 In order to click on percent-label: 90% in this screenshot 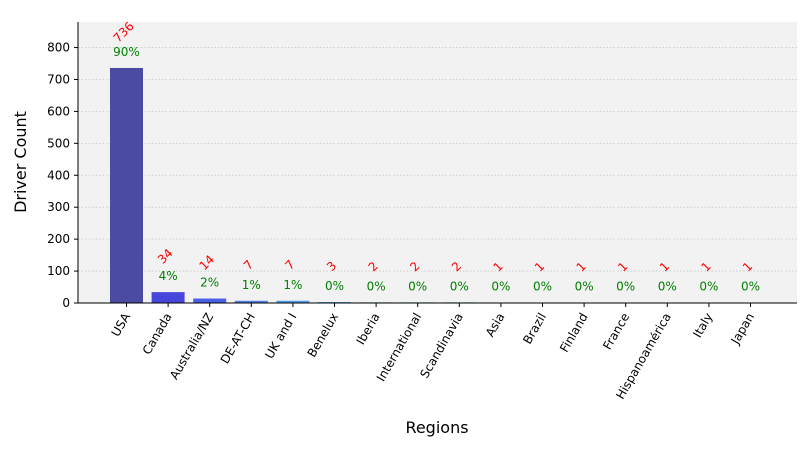, I will do `click(126, 52)`.